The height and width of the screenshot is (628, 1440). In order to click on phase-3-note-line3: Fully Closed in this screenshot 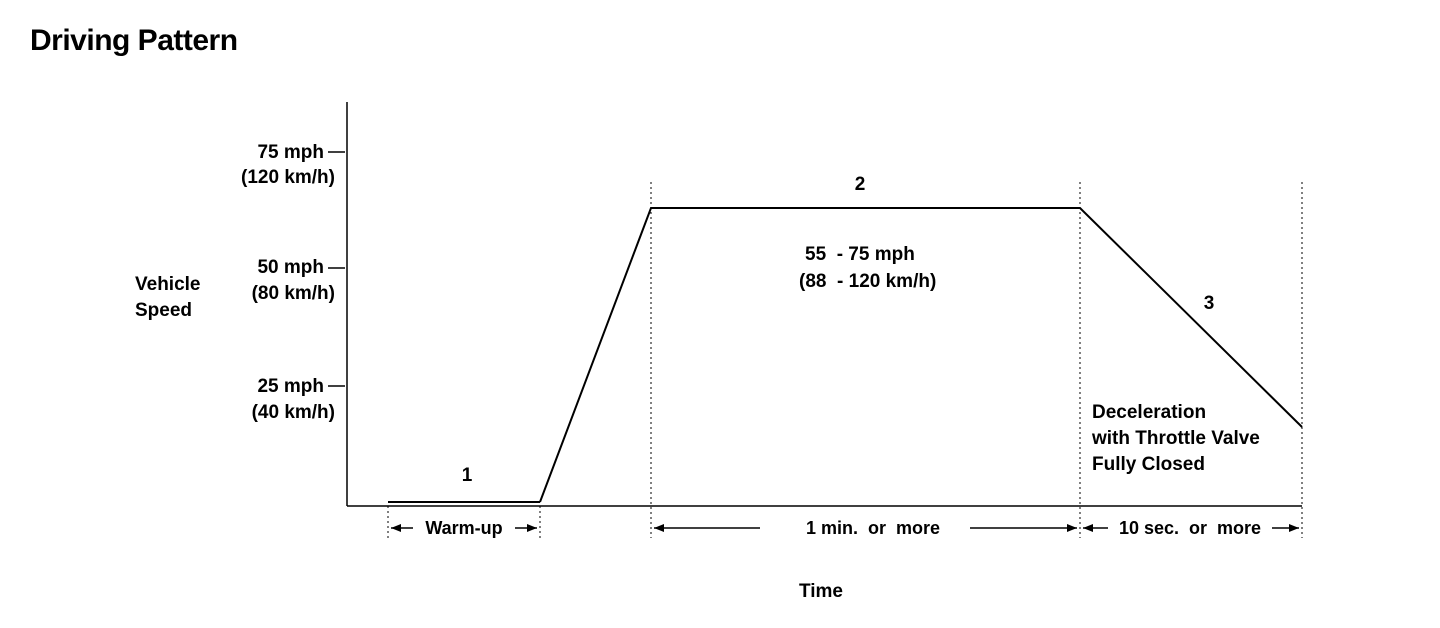, I will do `click(1148, 464)`.